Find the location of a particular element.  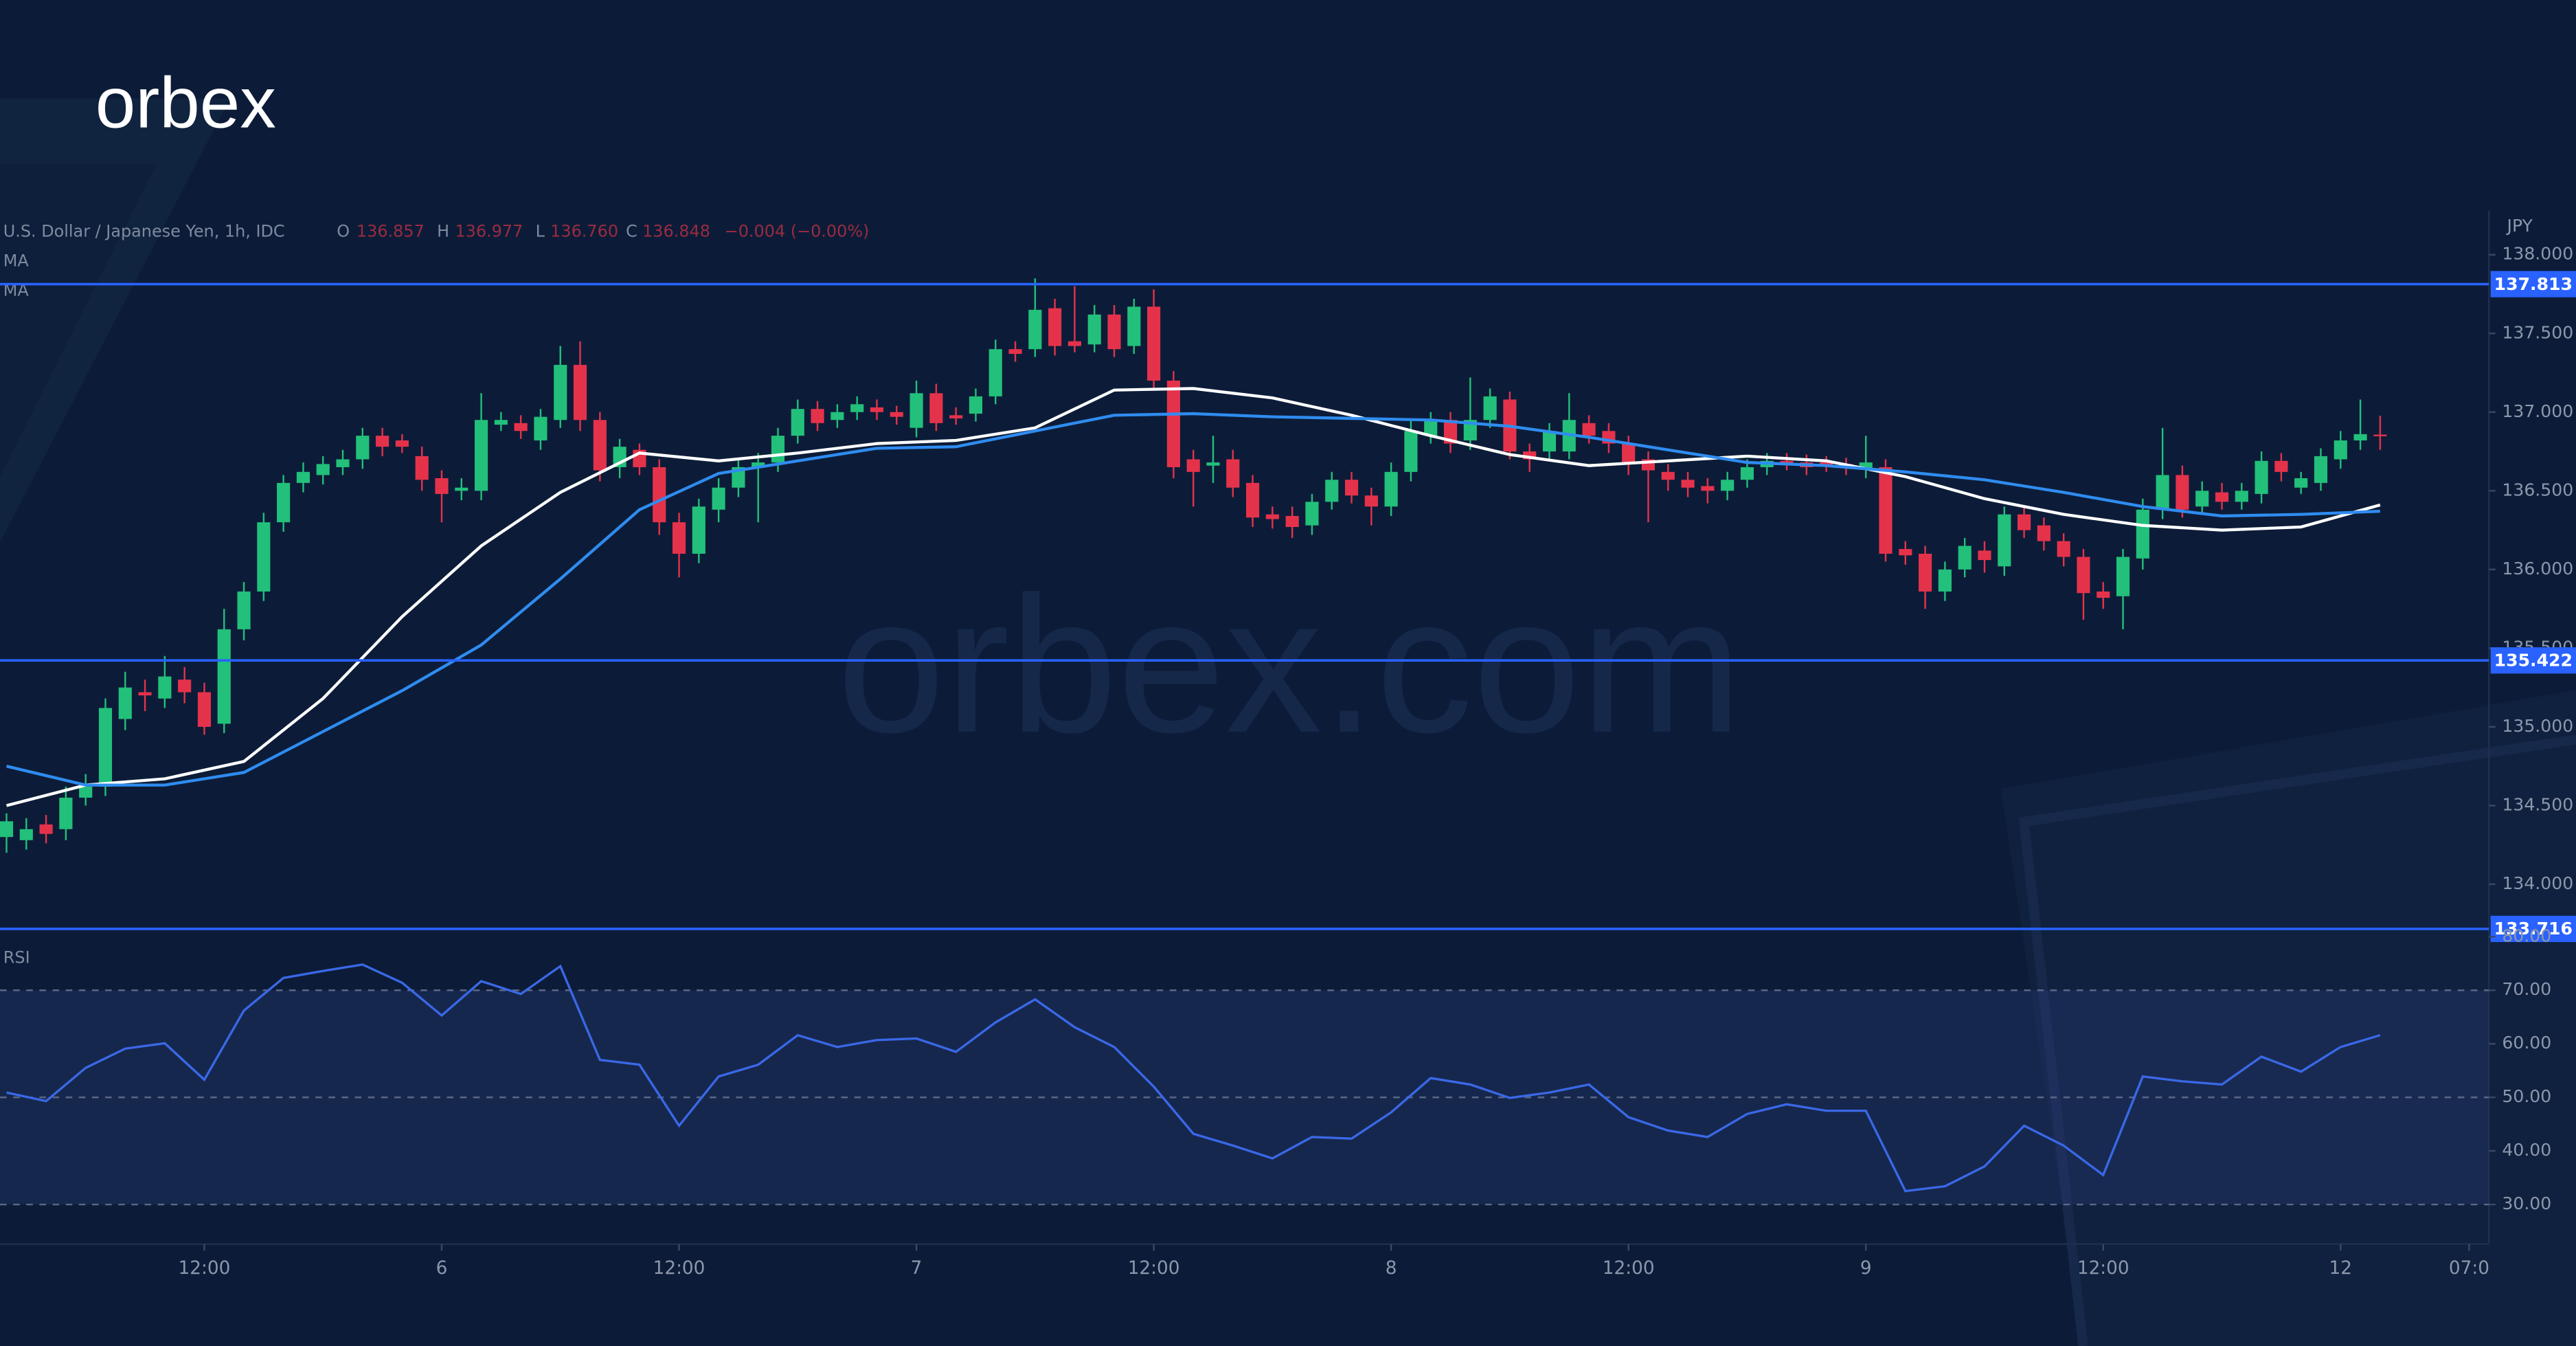

ohlc-value: 136.857 is located at coordinates (391, 230).